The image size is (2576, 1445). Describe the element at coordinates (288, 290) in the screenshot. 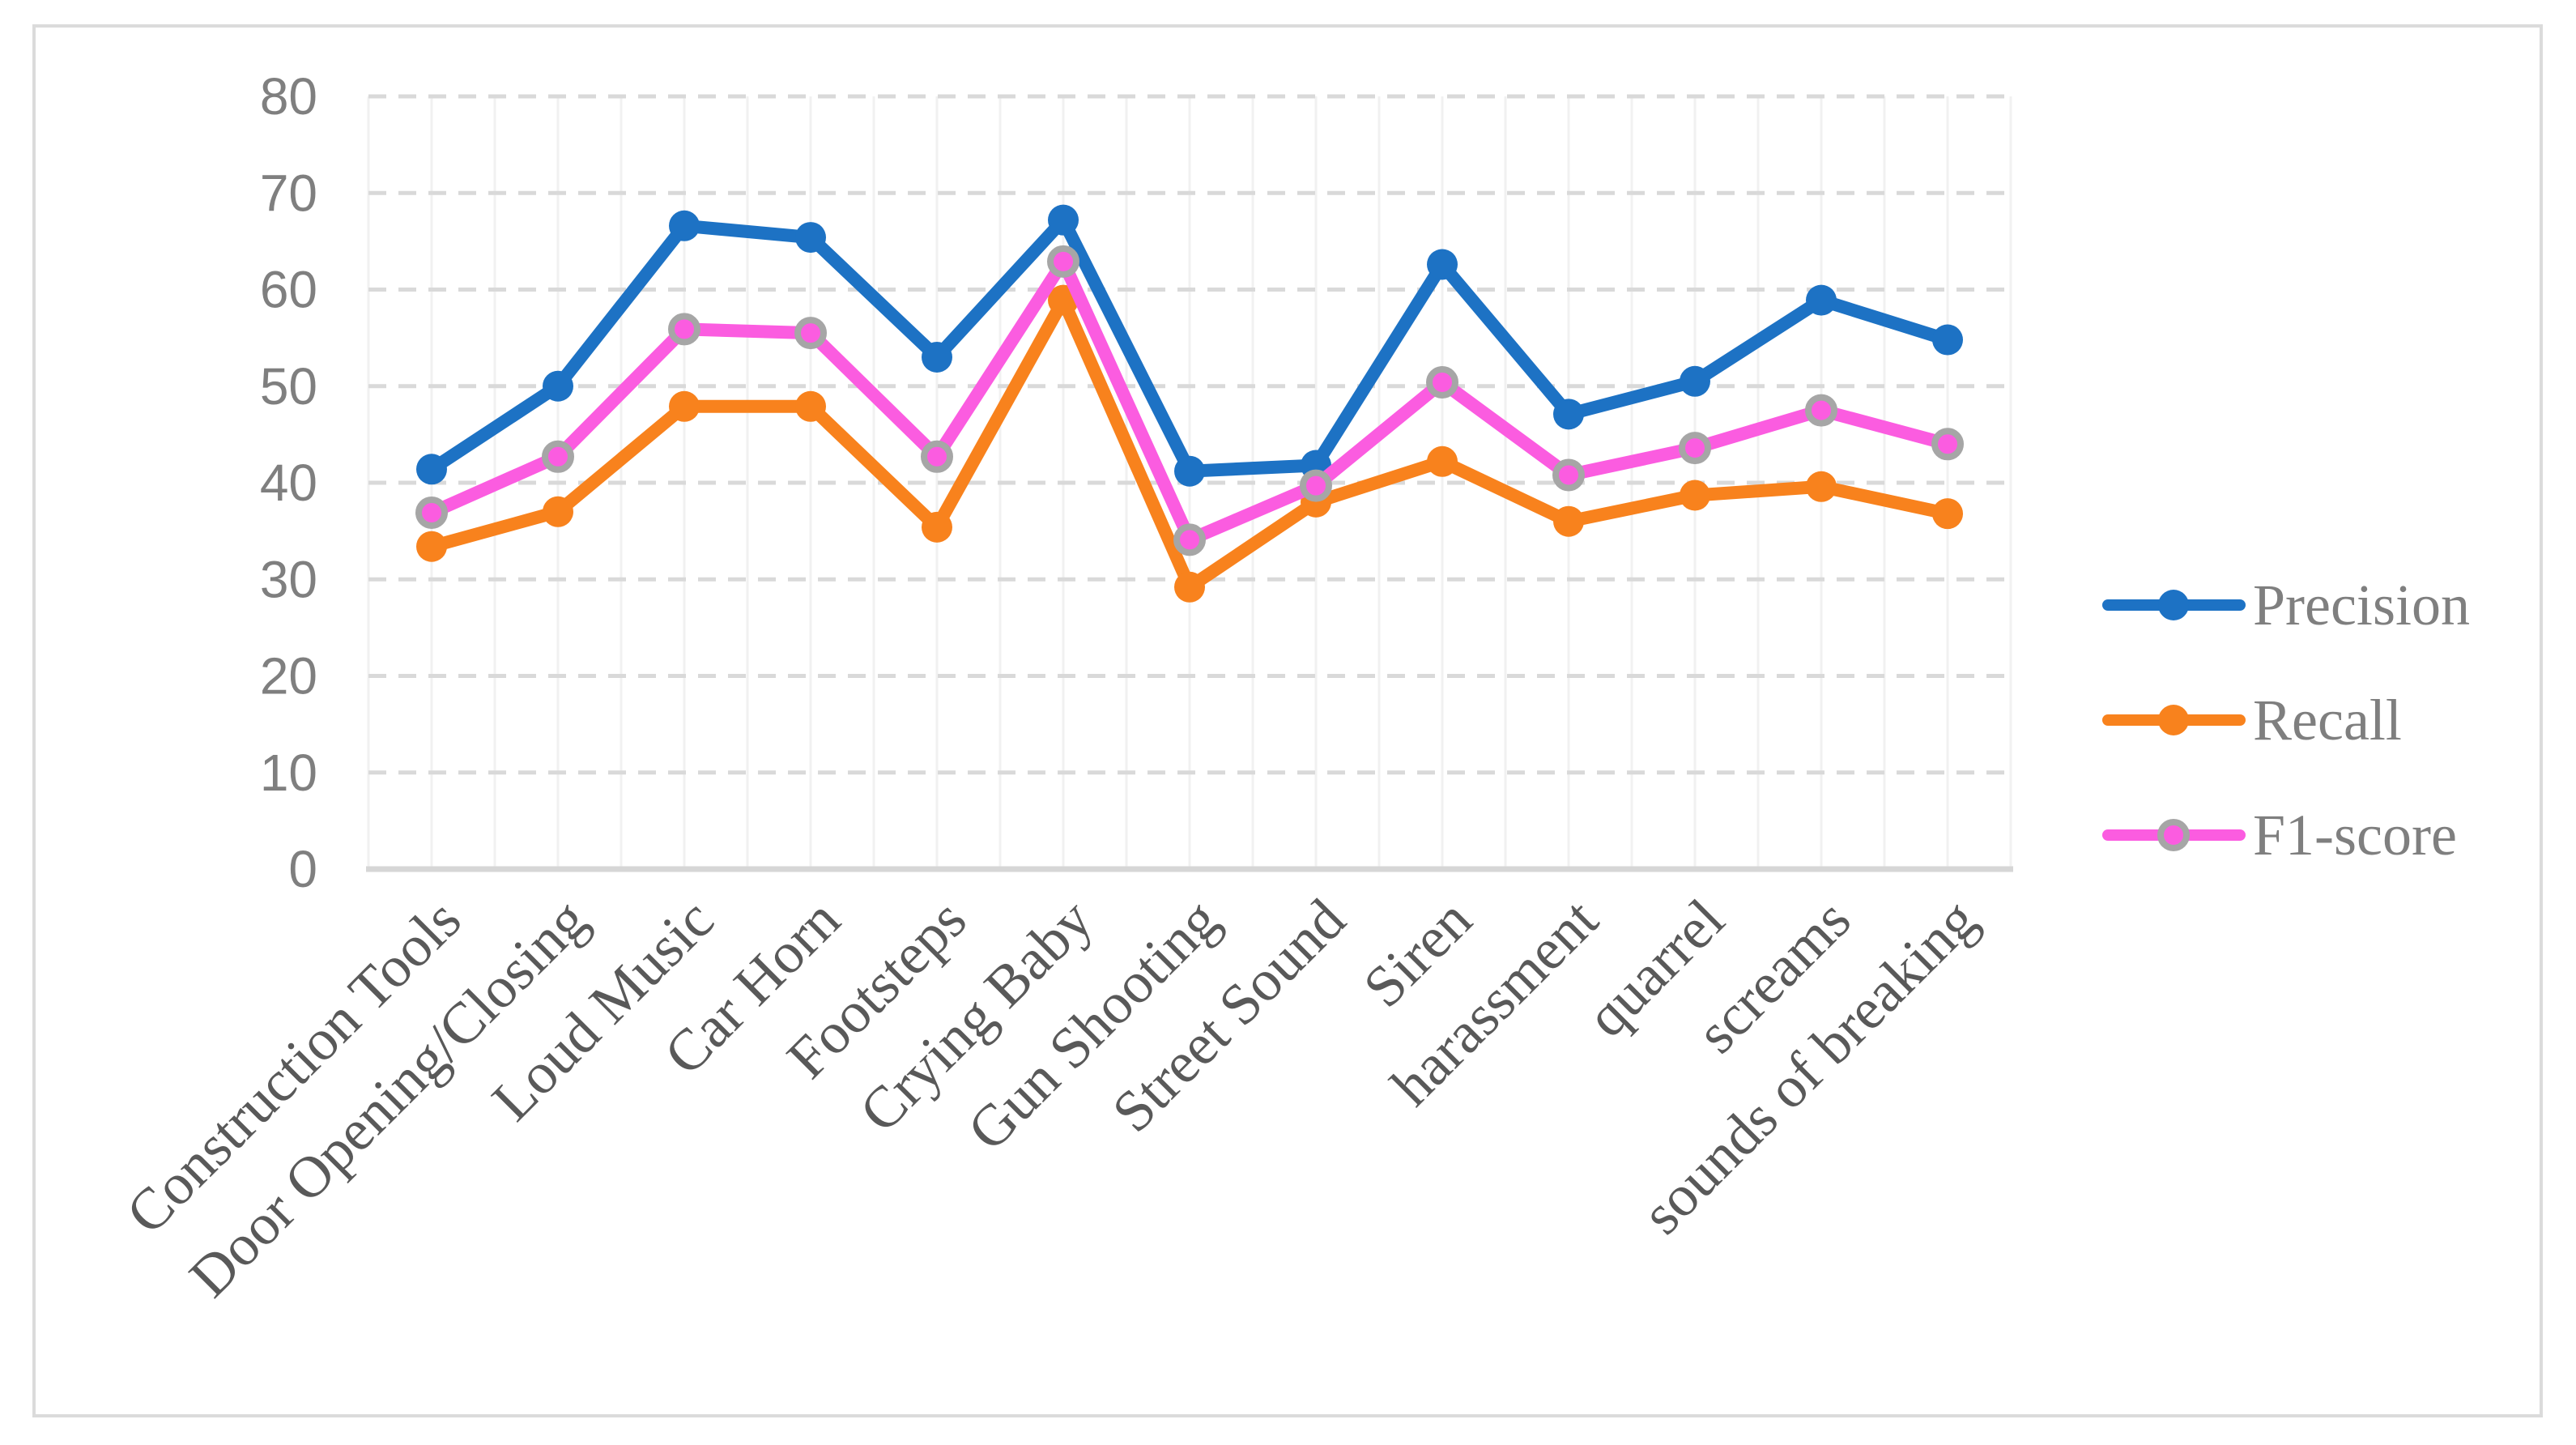

I see `y-axis-tick-label: 60` at that location.